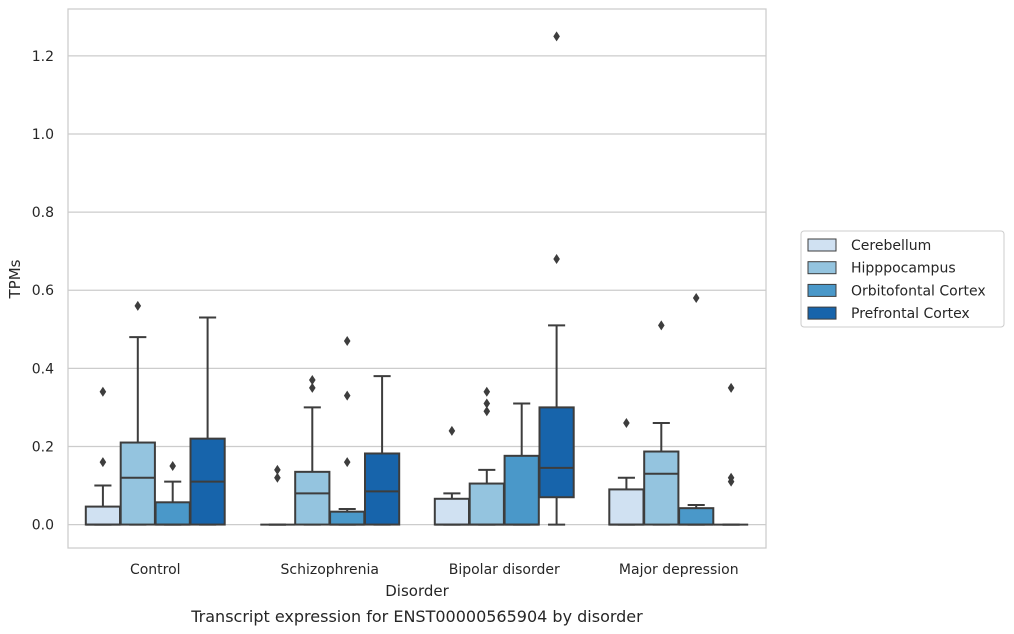 This screenshot has height=634, width=1014. What do you see at coordinates (679, 570) in the screenshot?
I see `x-tick-label: Major depression` at bounding box center [679, 570].